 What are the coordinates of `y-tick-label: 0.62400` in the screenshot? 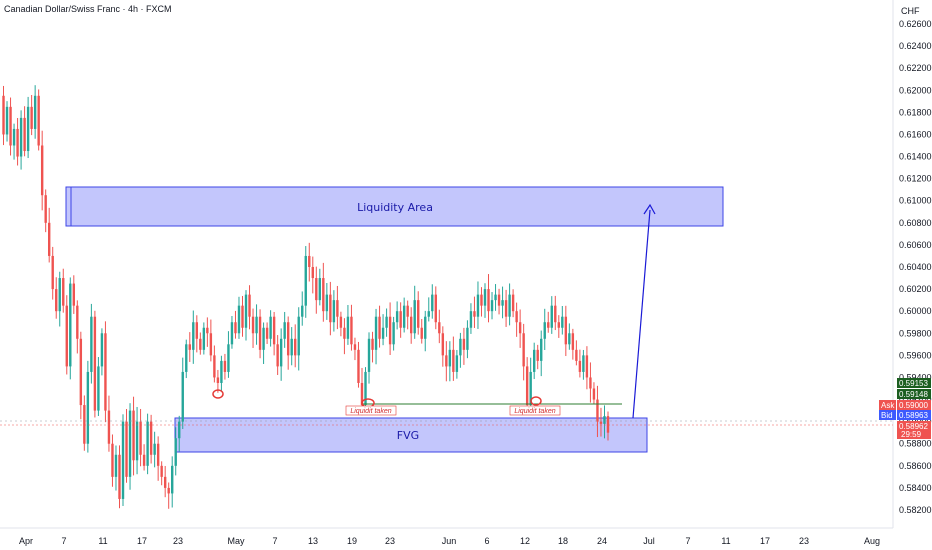 It's located at (915, 46).